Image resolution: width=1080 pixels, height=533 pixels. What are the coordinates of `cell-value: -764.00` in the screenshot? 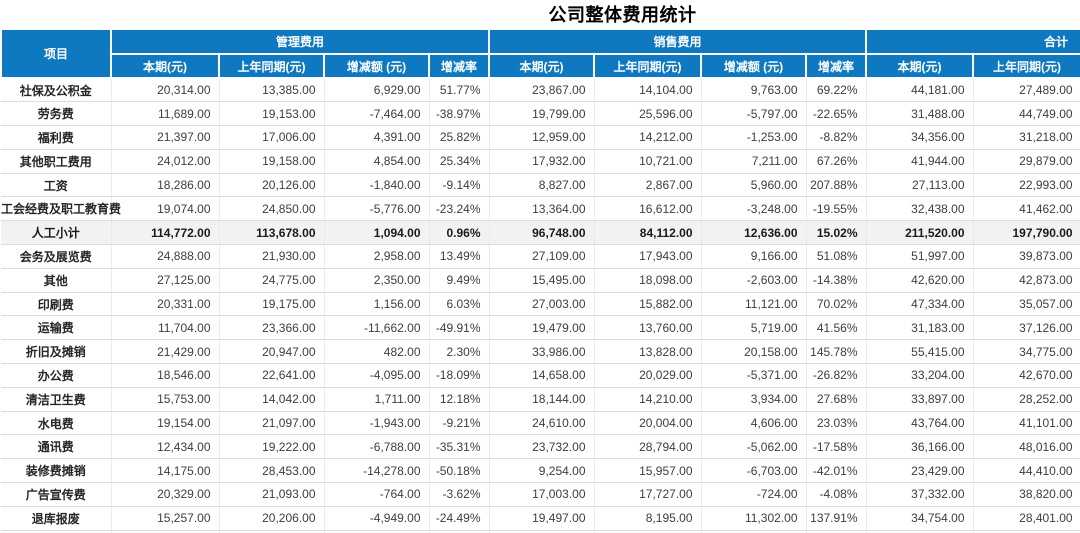 It's located at (377, 494).